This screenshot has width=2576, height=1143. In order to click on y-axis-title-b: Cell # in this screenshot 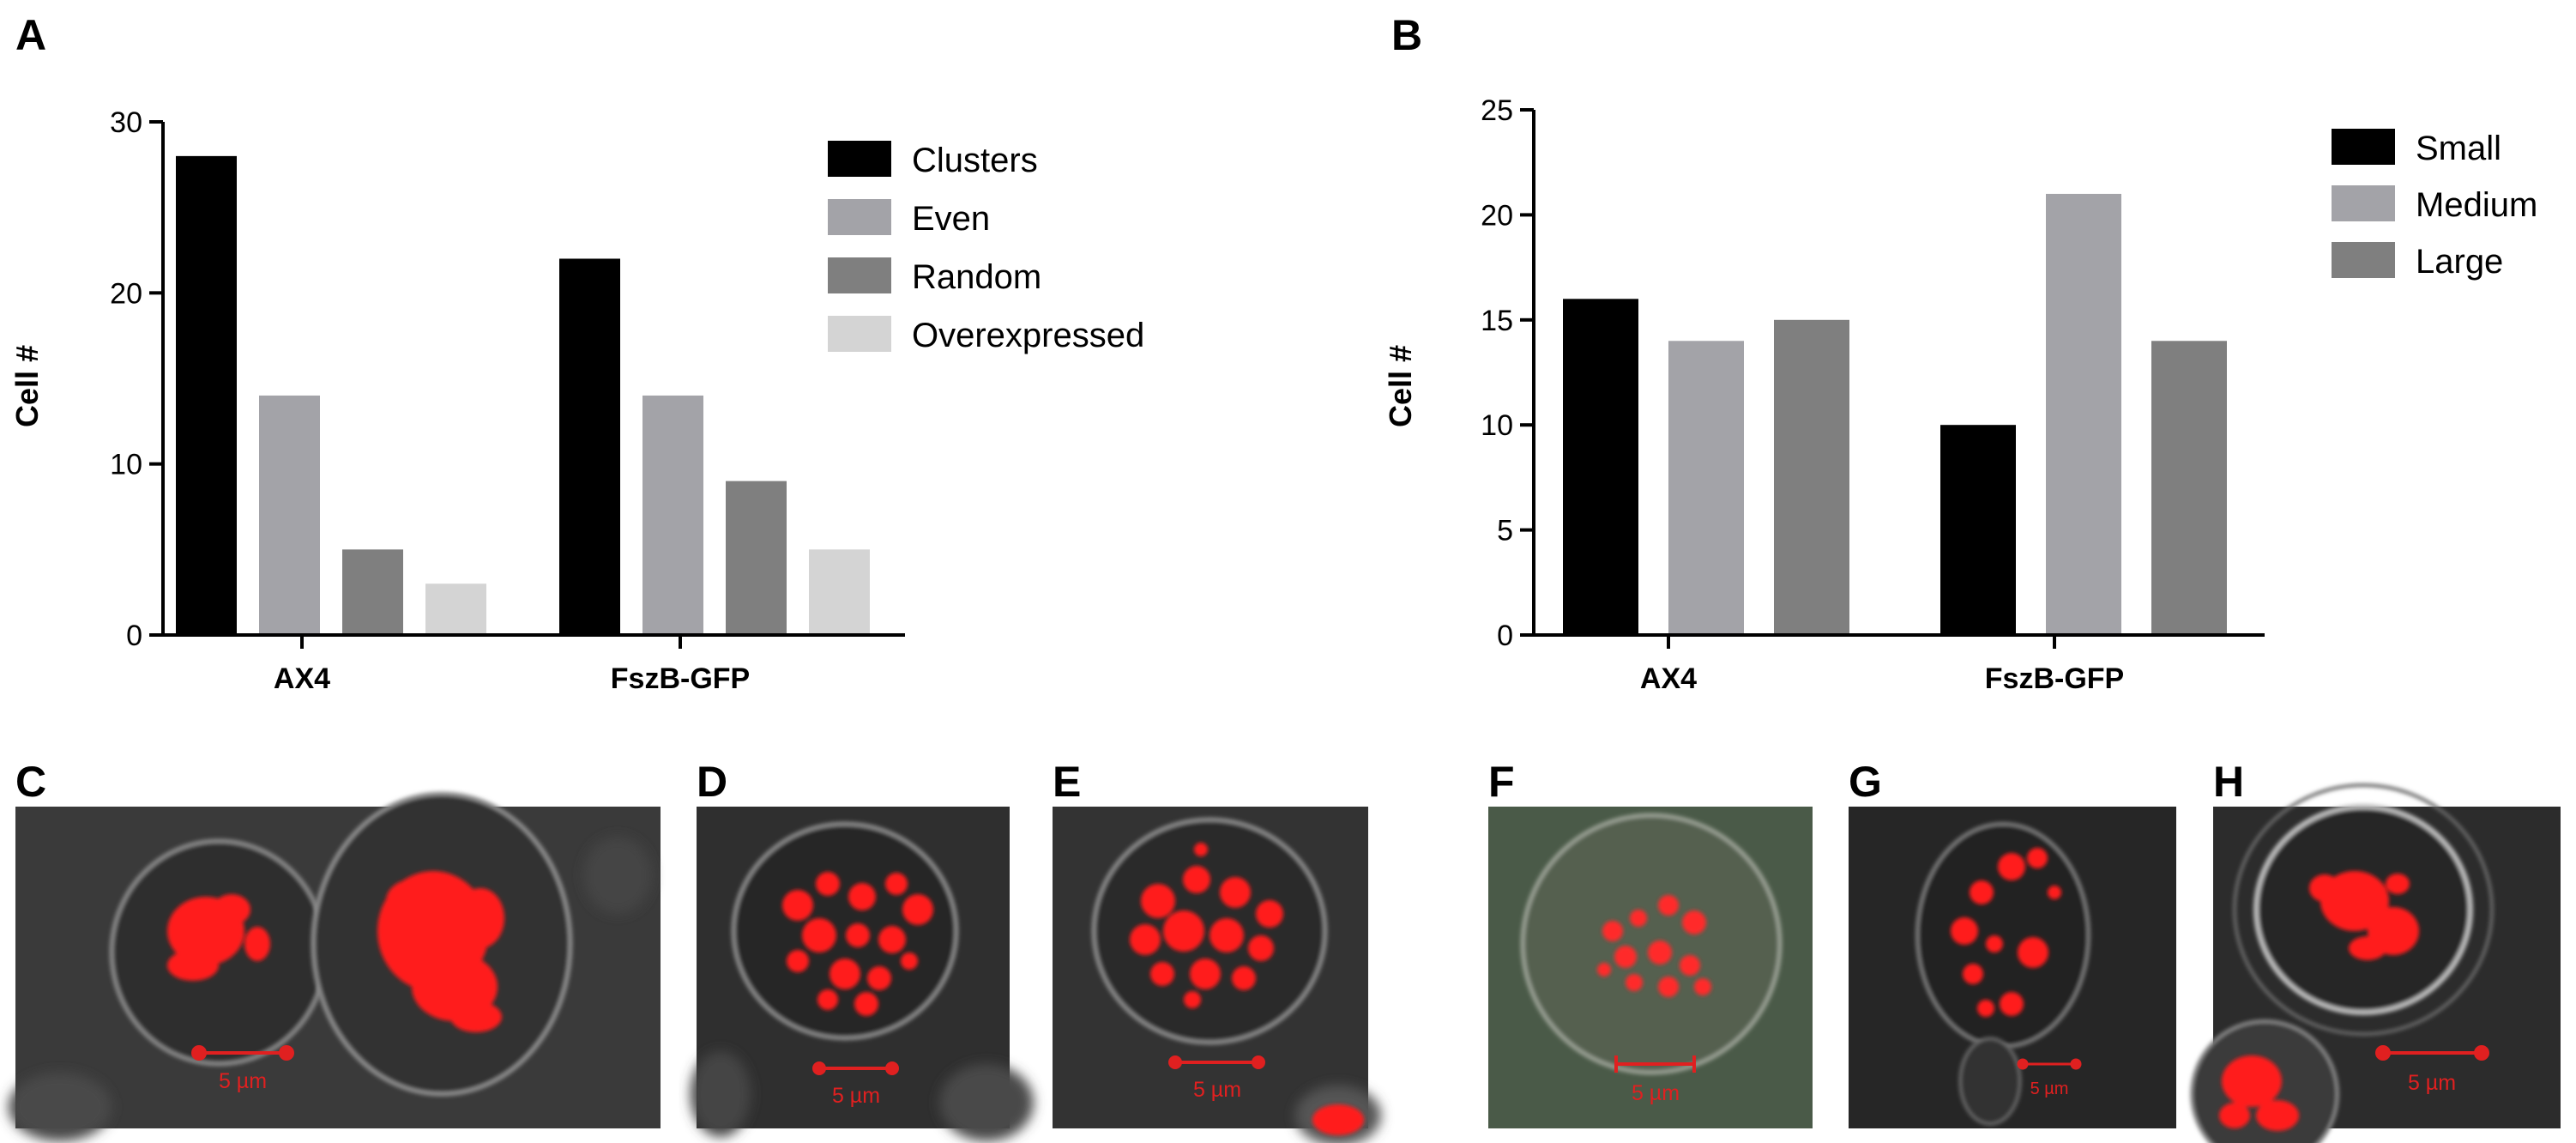, I will do `click(1400, 386)`.